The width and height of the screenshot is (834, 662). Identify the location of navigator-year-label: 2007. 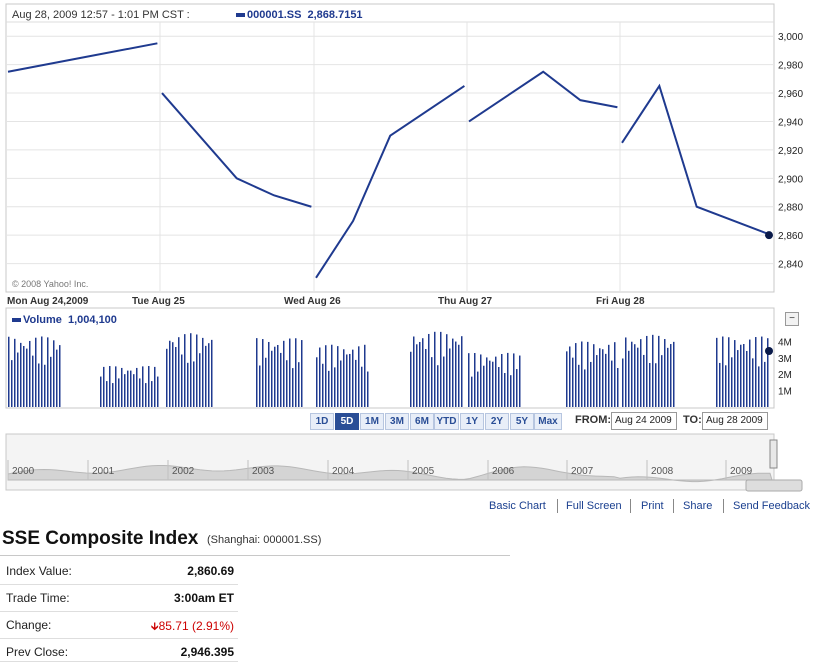
(582, 471).